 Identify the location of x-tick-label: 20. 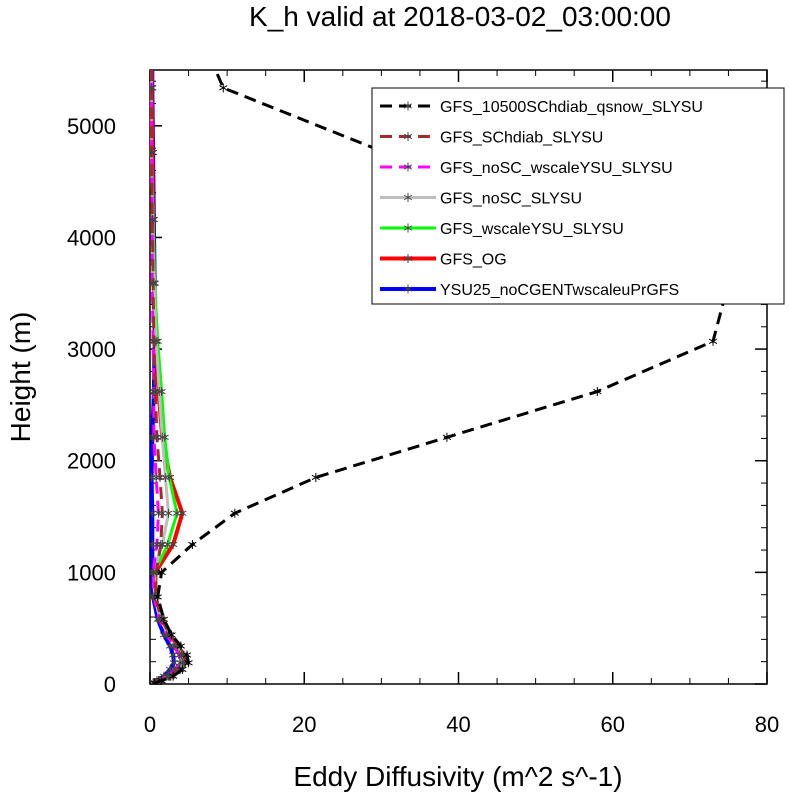
(304, 724).